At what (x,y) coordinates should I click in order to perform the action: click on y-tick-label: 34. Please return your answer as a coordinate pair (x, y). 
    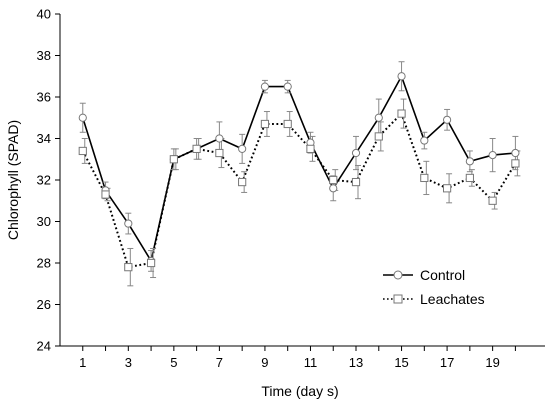
    Looking at the image, I should click on (44, 138).